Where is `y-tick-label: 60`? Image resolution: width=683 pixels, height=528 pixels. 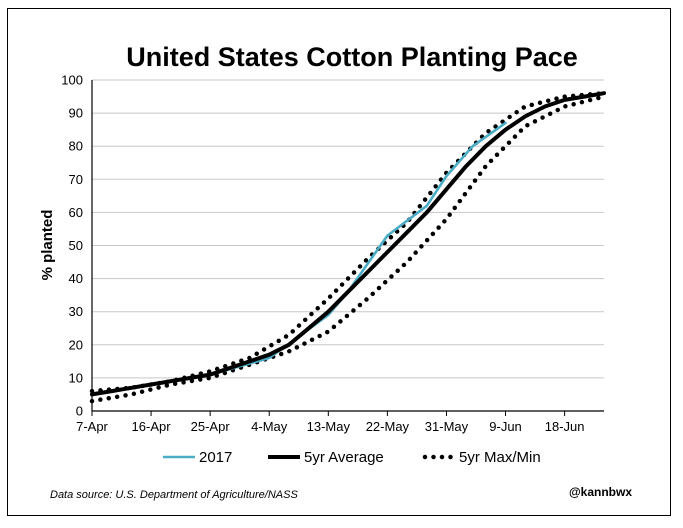 y-tick-label: 60 is located at coordinates (76, 212).